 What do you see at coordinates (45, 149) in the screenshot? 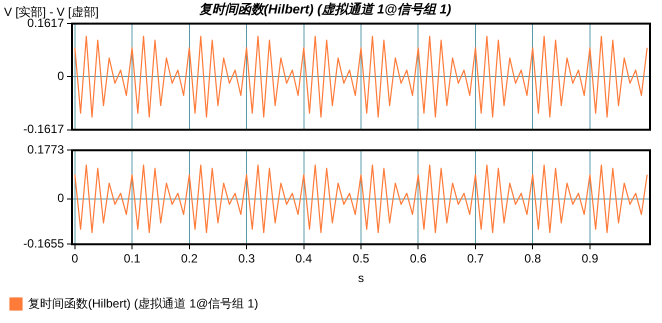
I see `y-tick-label: 0.1773` at bounding box center [45, 149].